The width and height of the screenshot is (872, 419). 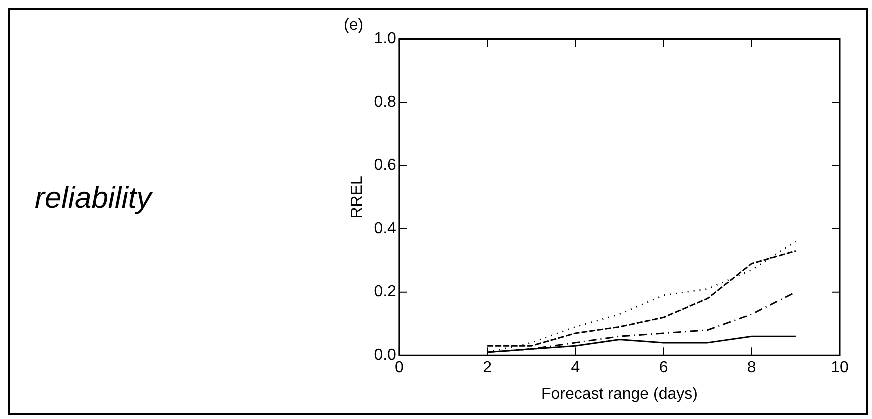 What do you see at coordinates (385, 292) in the screenshot?
I see `y-tick-label: 0.2` at bounding box center [385, 292].